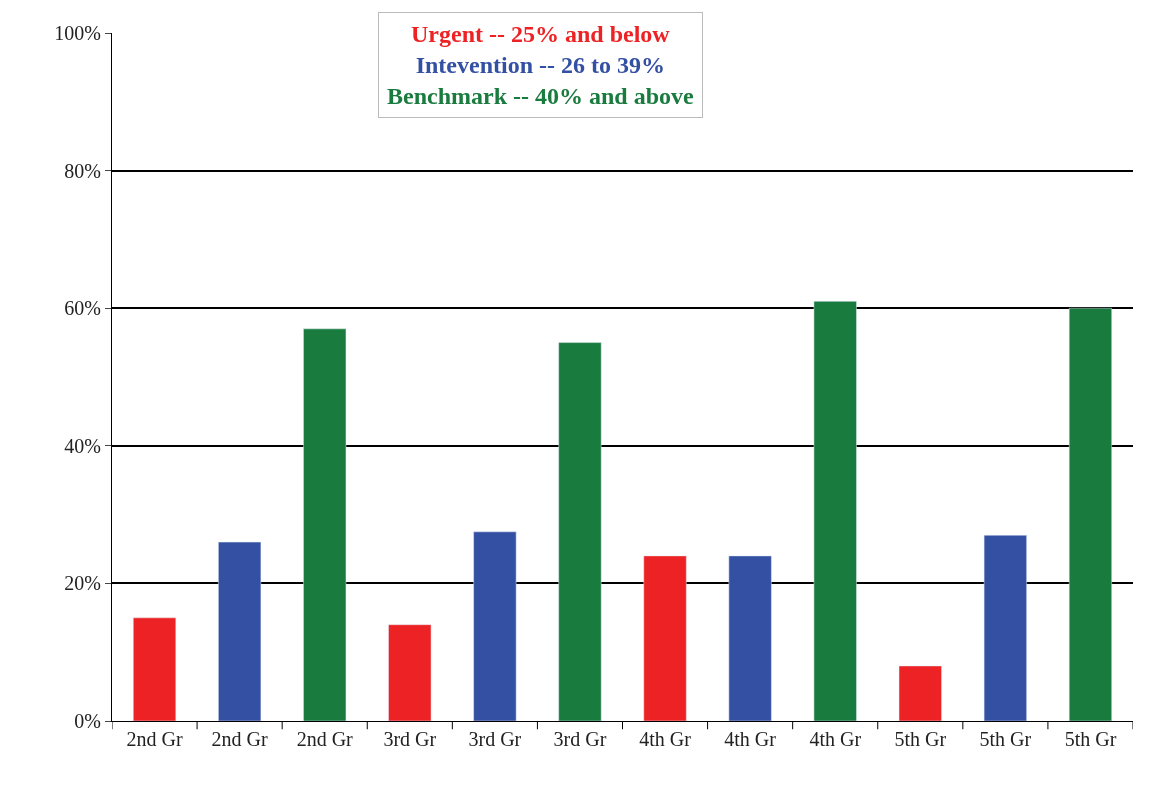 The image size is (1158, 788). Describe the element at coordinates (82, 170) in the screenshot. I see `y-tick-label: 80%` at that location.